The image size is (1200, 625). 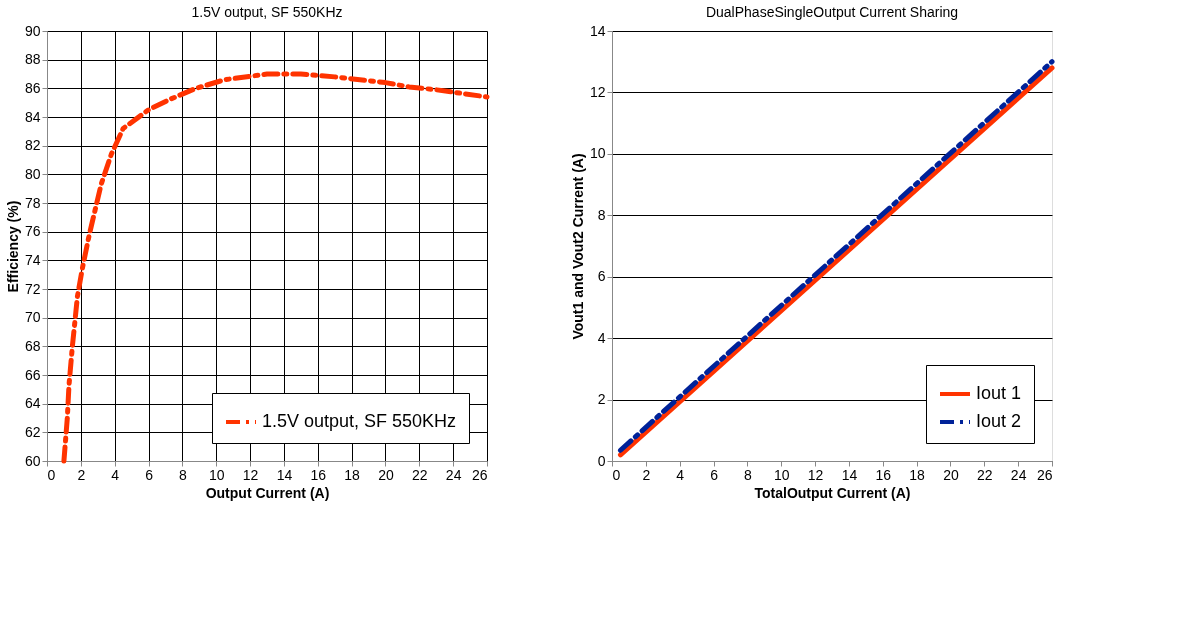 What do you see at coordinates (32, 59) in the screenshot?
I see `y-tick-label: 88` at bounding box center [32, 59].